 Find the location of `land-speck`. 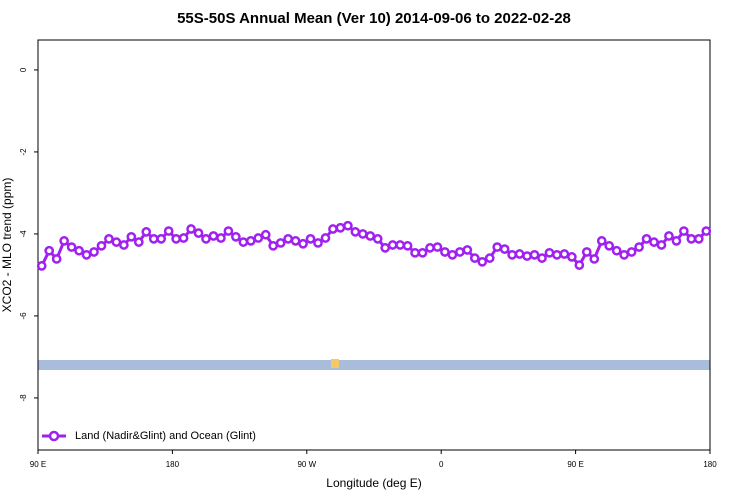

land-speck is located at coordinates (335, 363).